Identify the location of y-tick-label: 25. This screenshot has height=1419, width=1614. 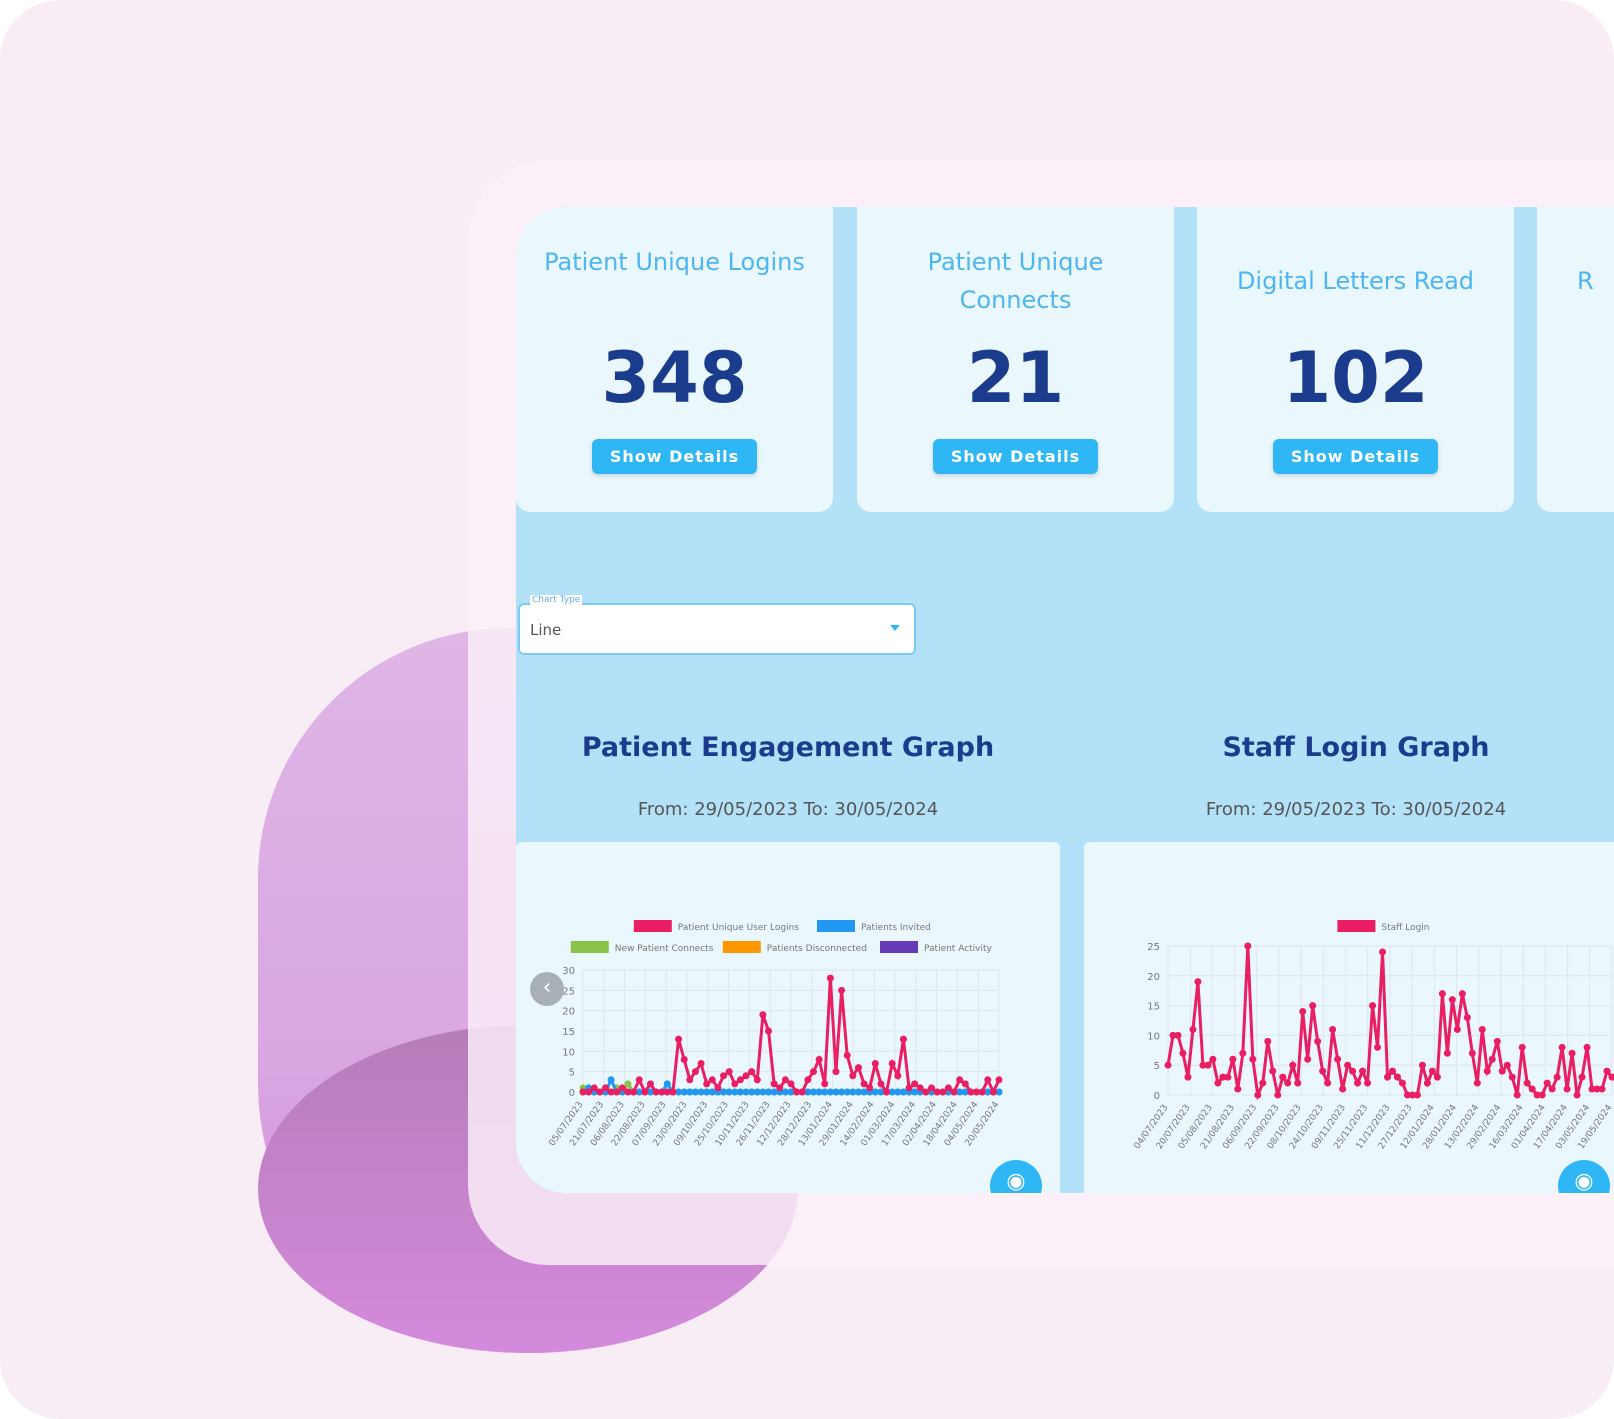
(568, 991).